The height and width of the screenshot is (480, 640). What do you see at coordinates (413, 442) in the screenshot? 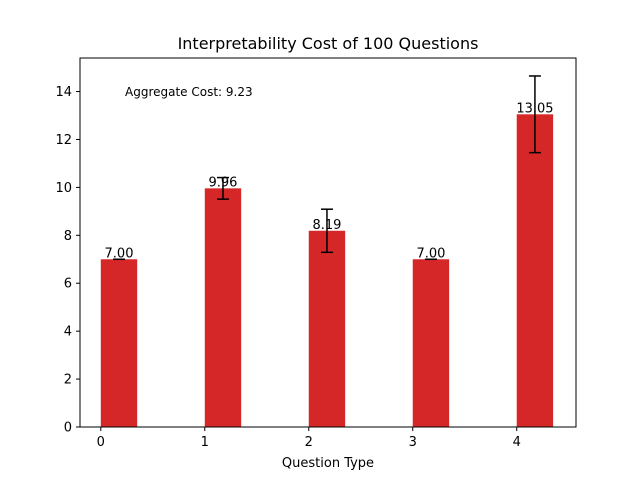
I see `x-tick-label-3: 3` at bounding box center [413, 442].